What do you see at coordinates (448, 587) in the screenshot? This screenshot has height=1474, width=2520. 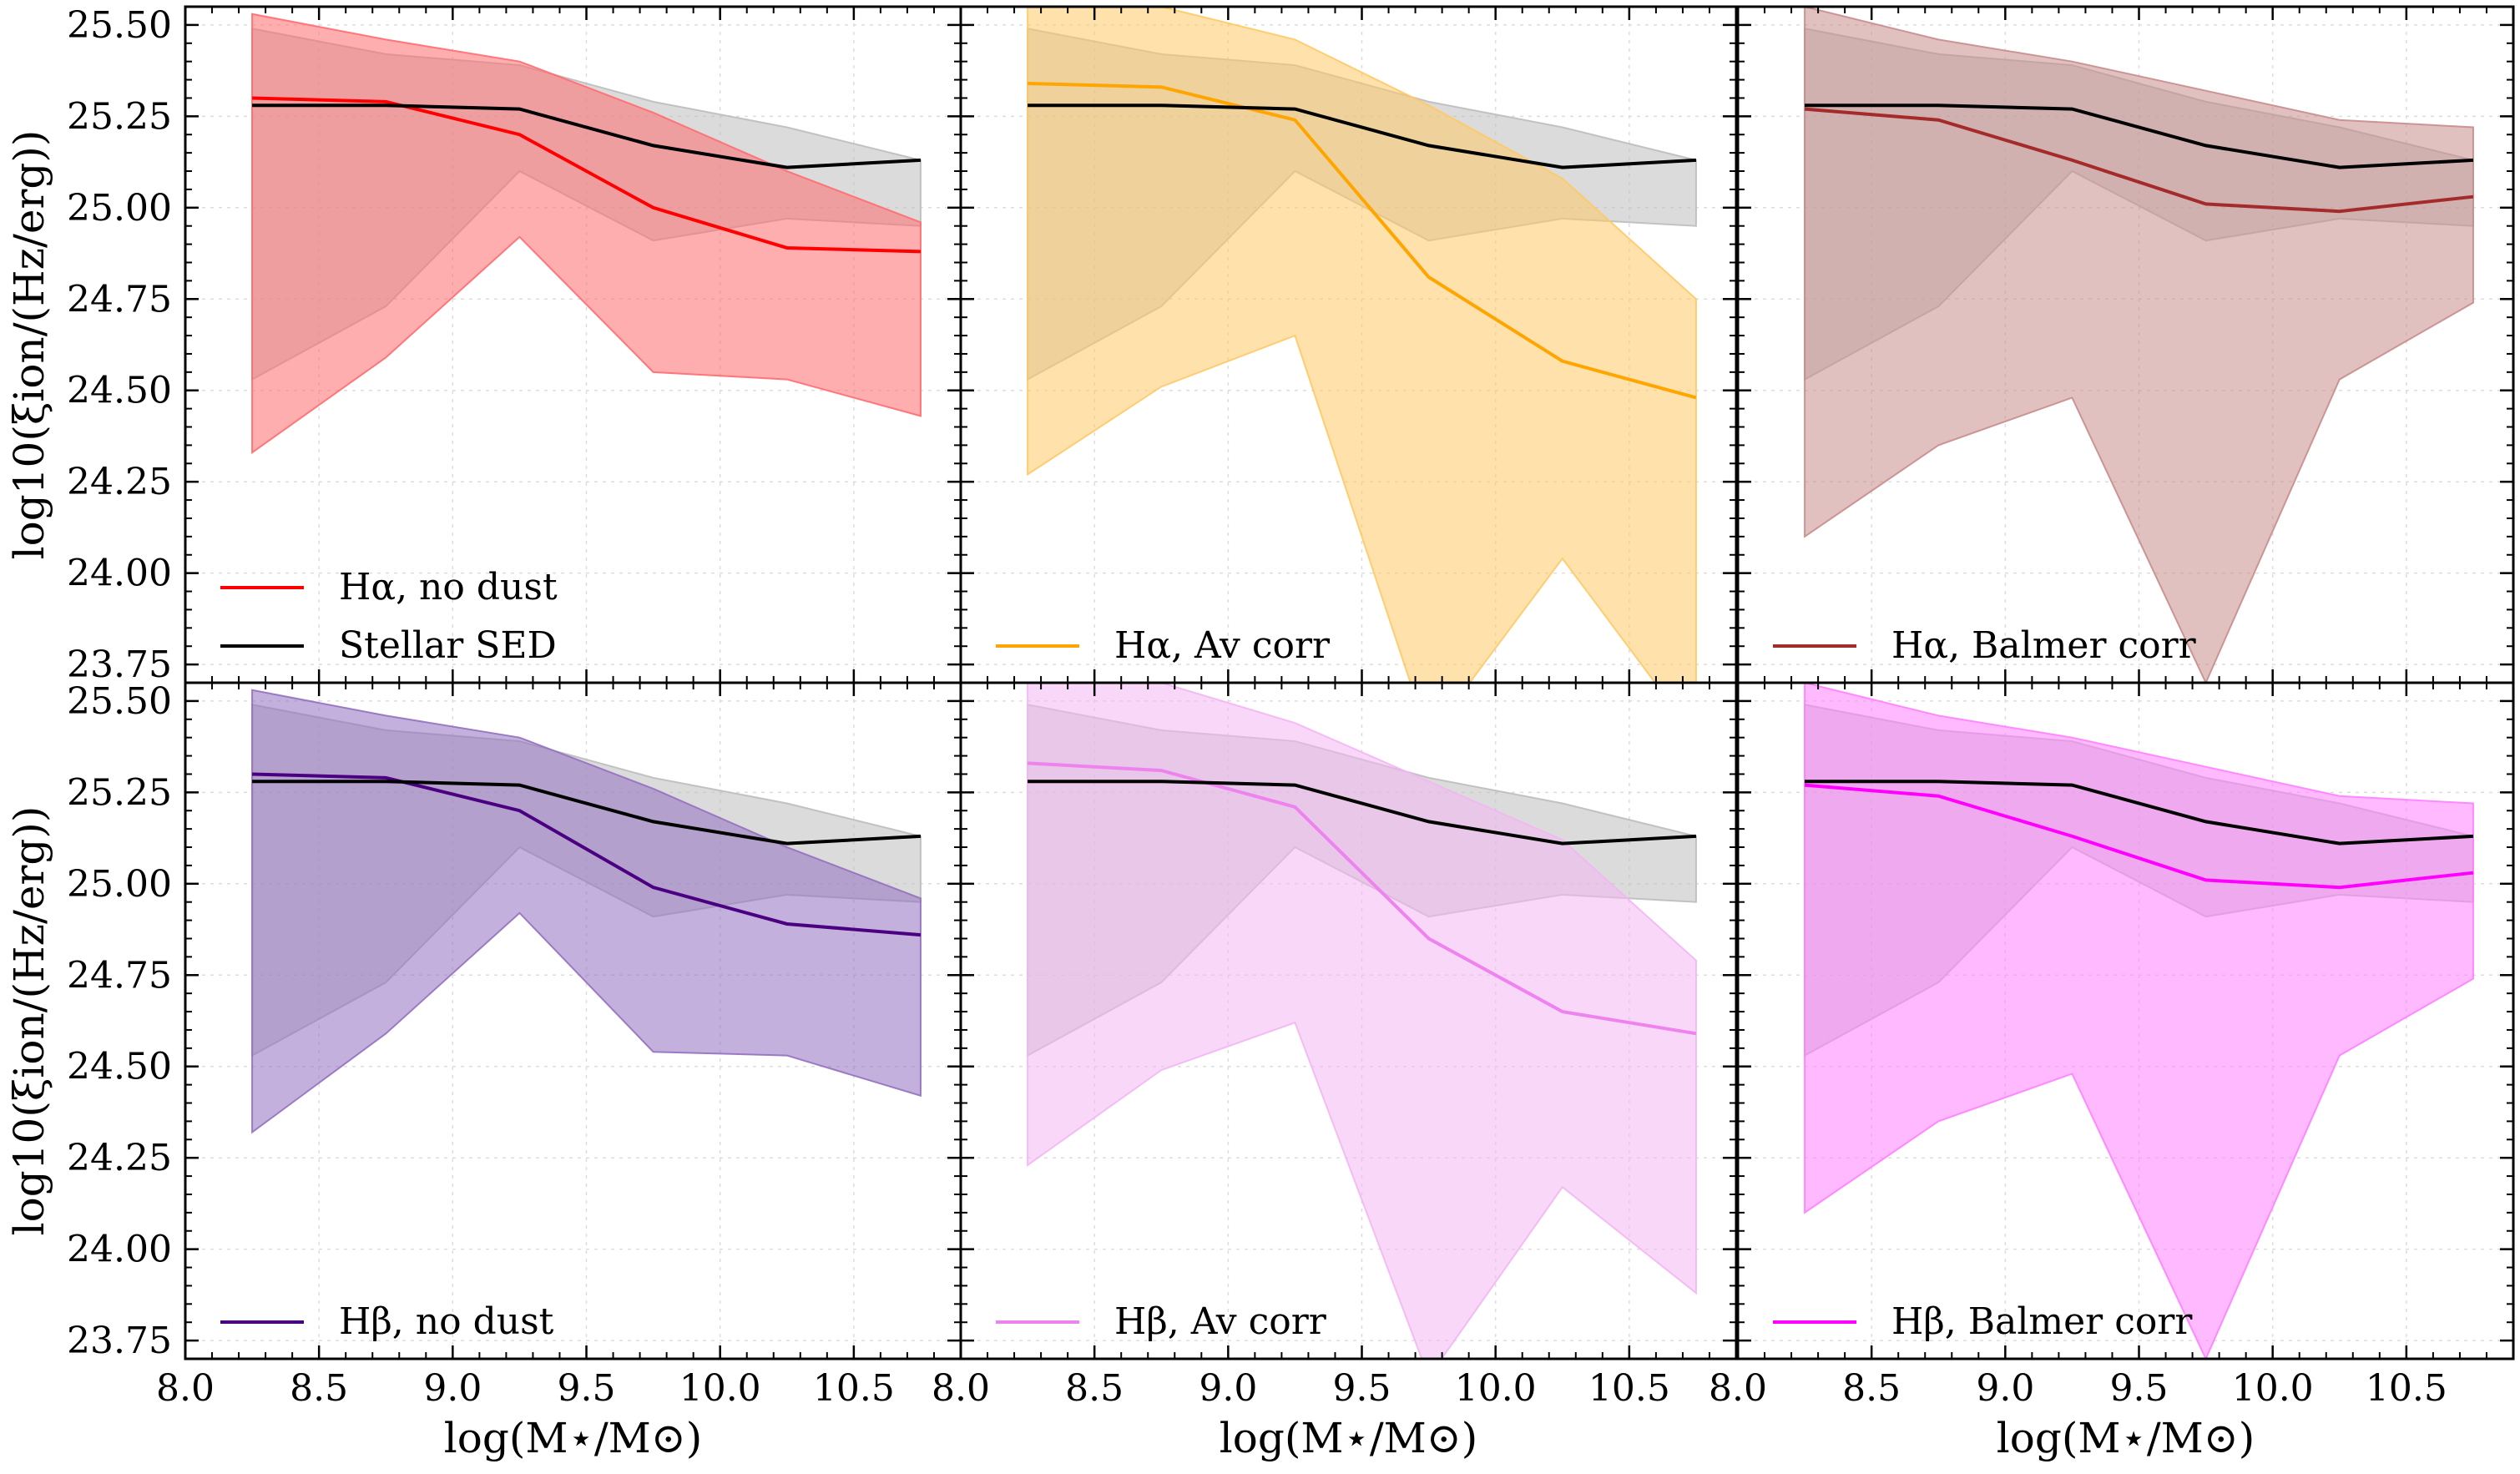 I see `legend-label: Hα, no dust` at bounding box center [448, 587].